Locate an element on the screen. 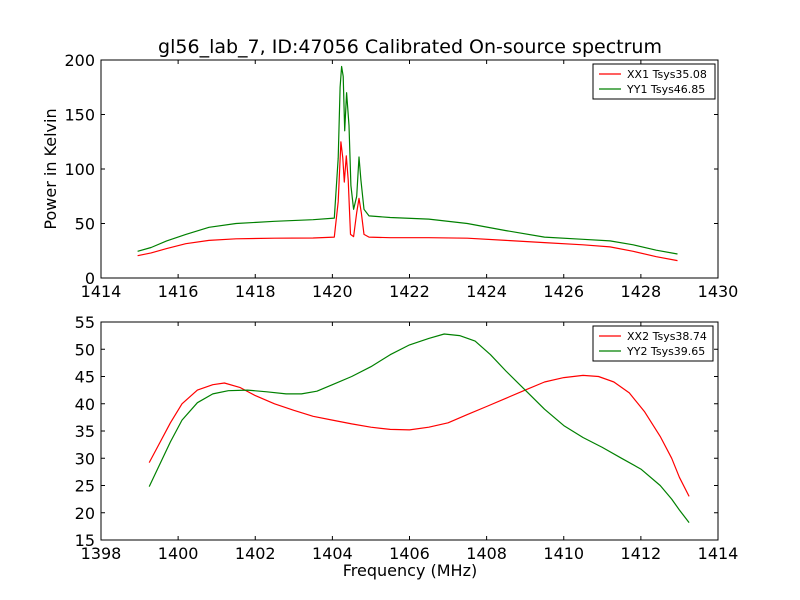  y-tick-label: 20 is located at coordinates (85, 513).